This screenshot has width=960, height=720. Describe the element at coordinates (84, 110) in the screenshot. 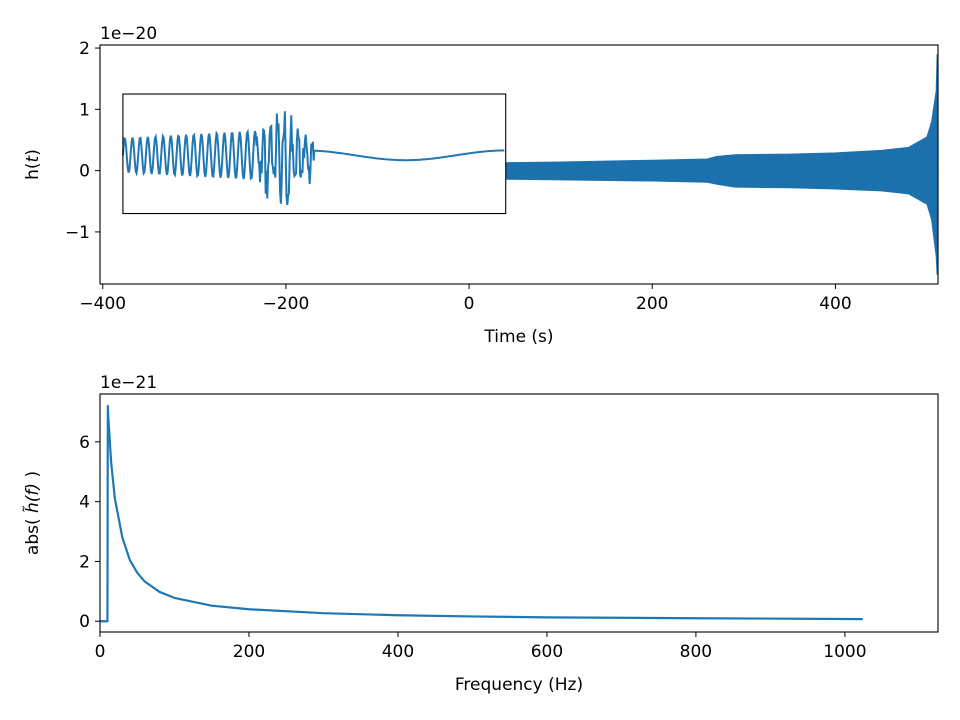

I see `y-tick-label: 1` at that location.